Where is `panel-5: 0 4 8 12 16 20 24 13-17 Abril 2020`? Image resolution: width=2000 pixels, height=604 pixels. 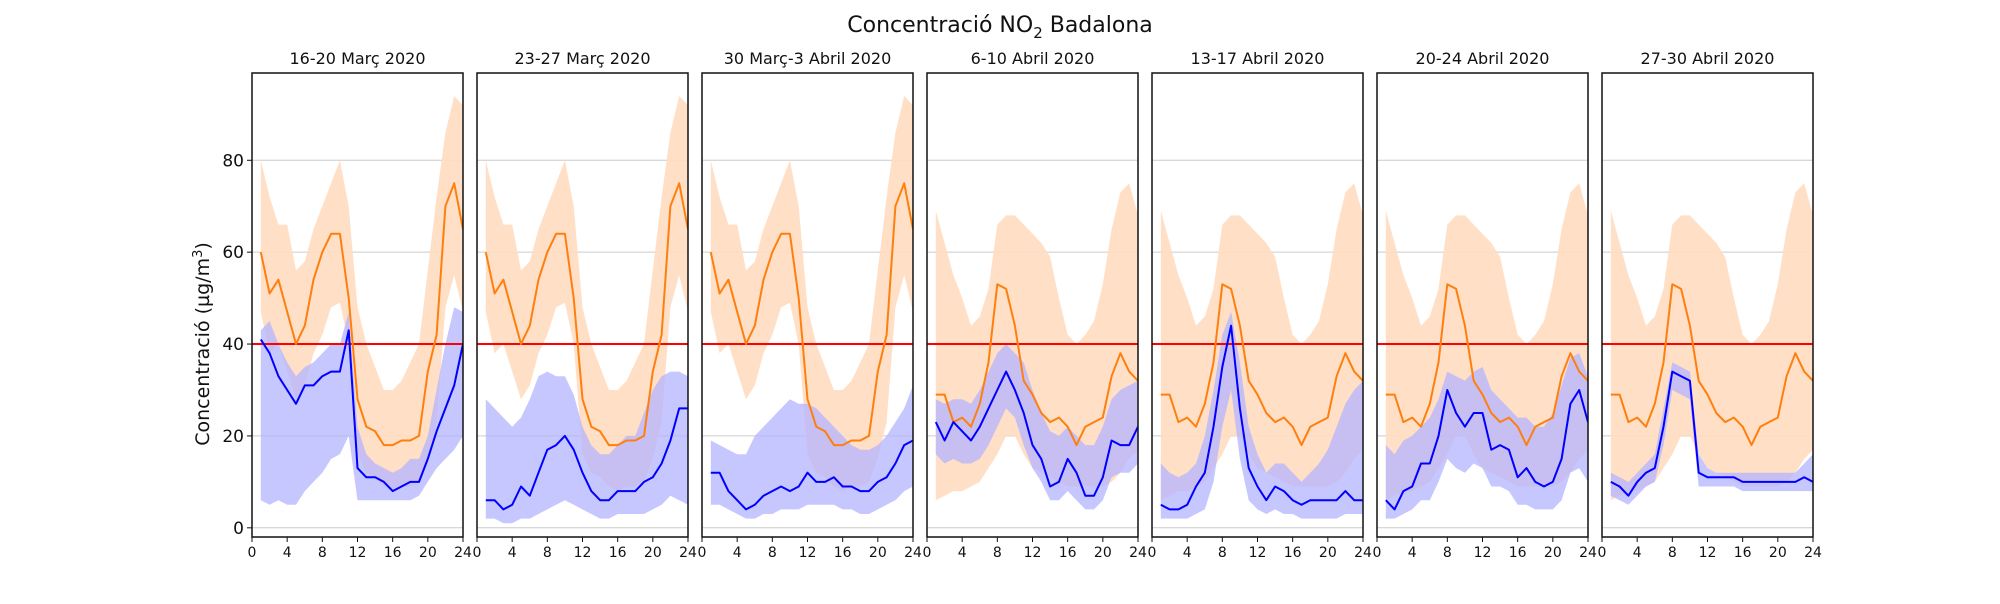
panel-5: 0 4 8 12 16 20 24 13-17 Abril 2020 is located at coordinates (1260, 305).